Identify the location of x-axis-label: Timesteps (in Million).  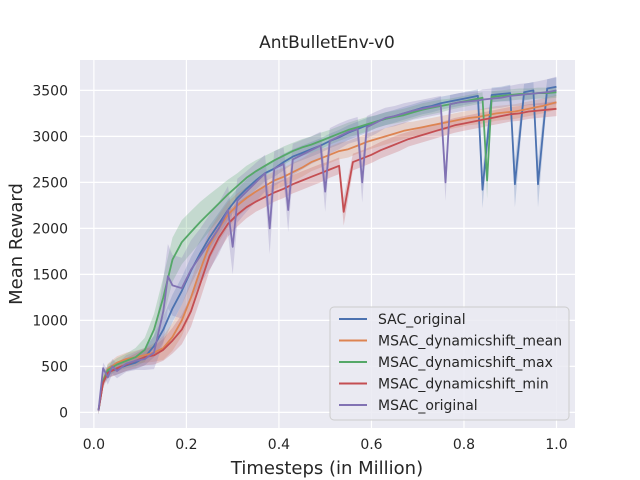
(326, 468).